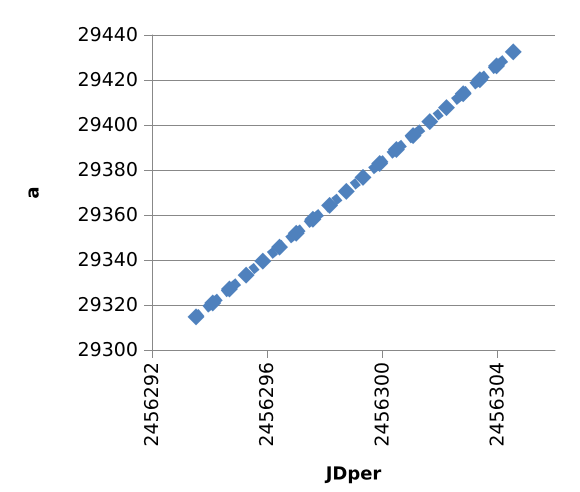 Image resolution: width=580 pixels, height=492 pixels. What do you see at coordinates (108, 35) in the screenshot?
I see `y-tick-label: 29440` at bounding box center [108, 35].